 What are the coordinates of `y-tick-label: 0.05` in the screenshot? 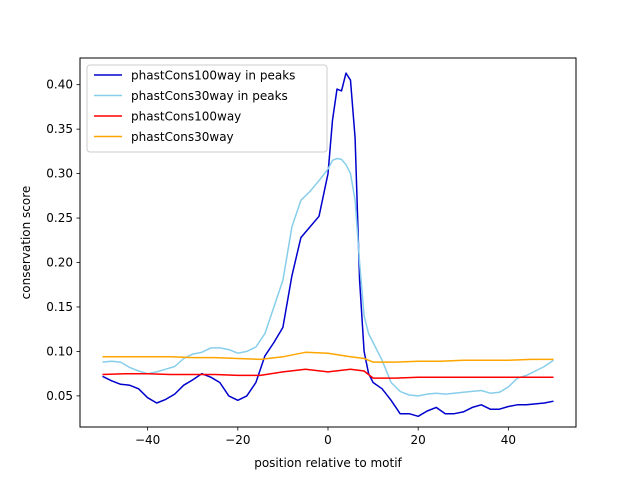 It's located at (59, 396).